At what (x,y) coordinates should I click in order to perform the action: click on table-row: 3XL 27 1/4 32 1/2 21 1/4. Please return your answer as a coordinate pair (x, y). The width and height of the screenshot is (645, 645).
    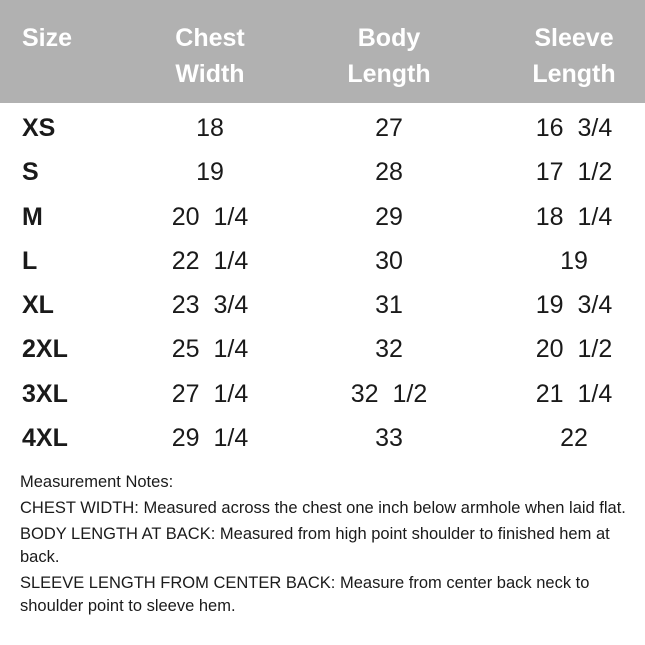
    Looking at the image, I should click on (322, 394).